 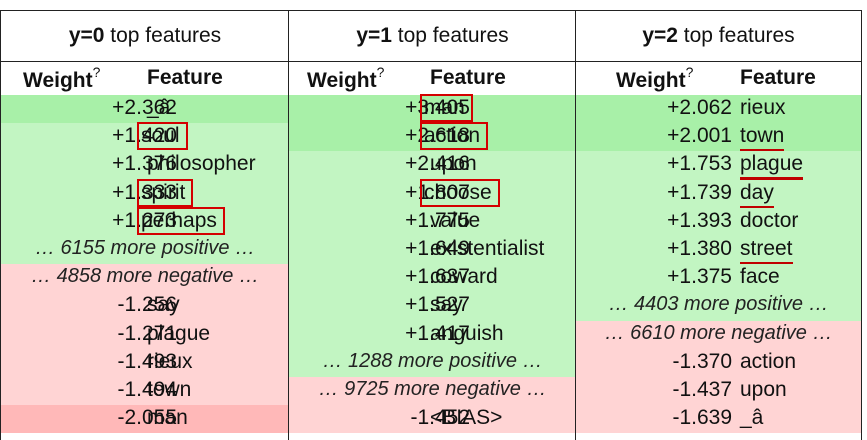 I want to click on table-row: +1.393 doctor, so click(x=718, y=221).